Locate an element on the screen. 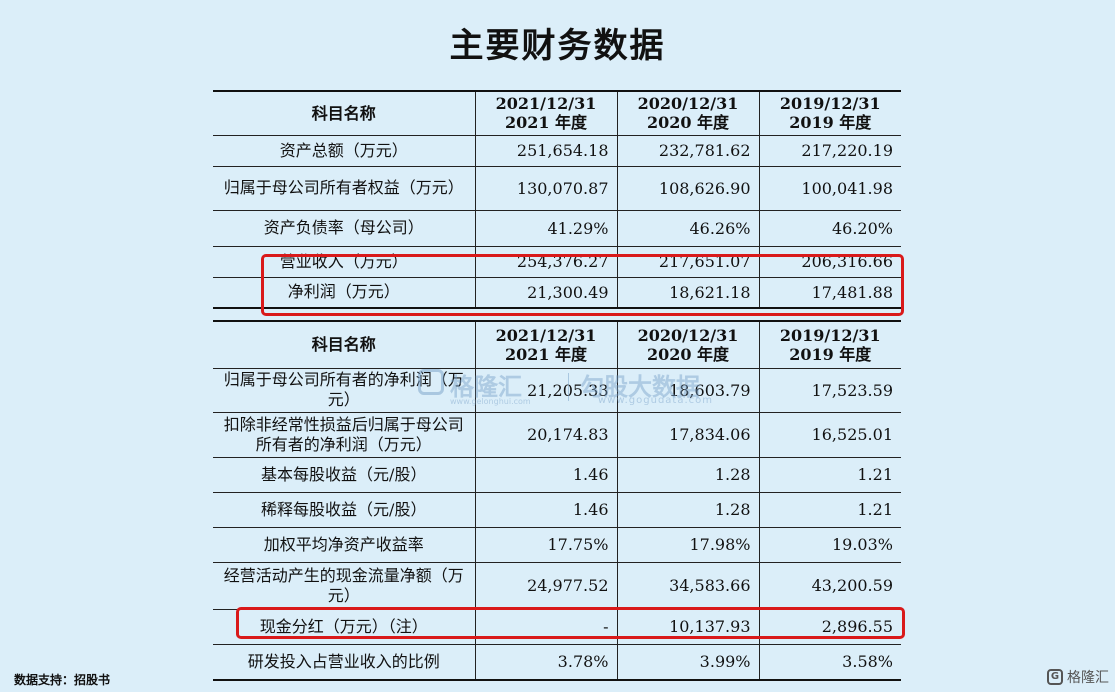 Image resolution: width=1115 pixels, height=692 pixels. cell-value: 130,070.87 is located at coordinates (546, 188).